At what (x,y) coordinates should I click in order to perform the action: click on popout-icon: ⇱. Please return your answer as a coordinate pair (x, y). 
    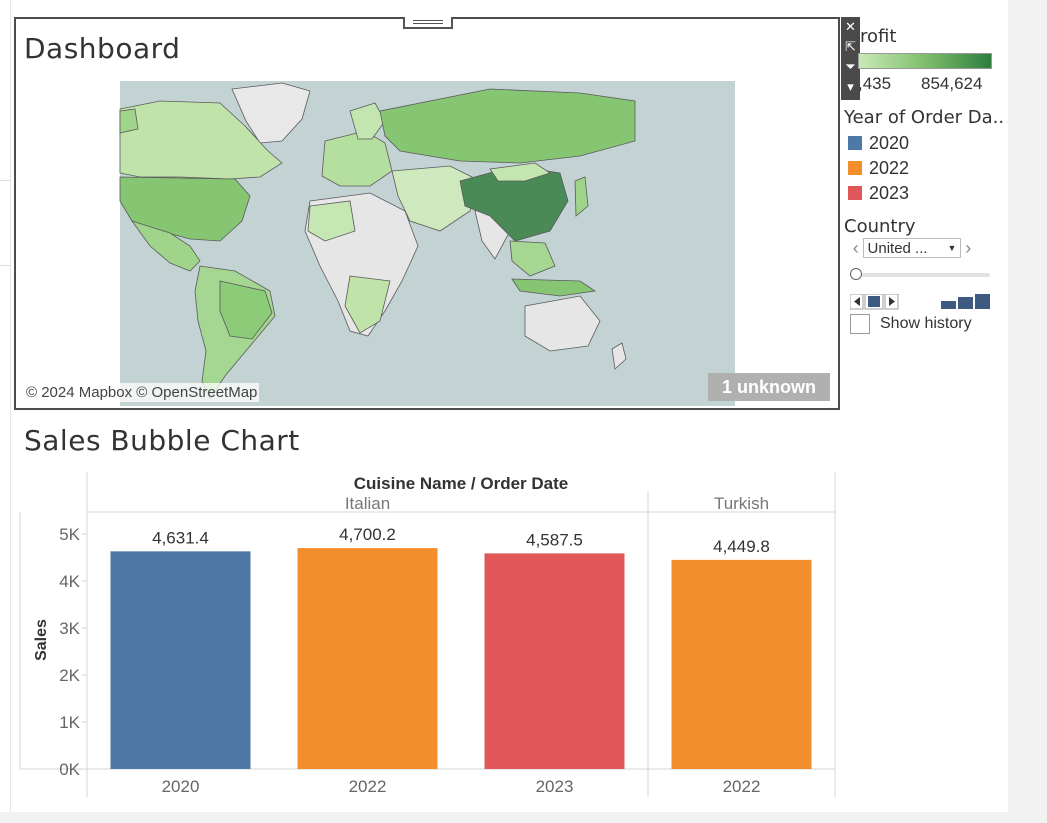
    Looking at the image, I should click on (850, 46).